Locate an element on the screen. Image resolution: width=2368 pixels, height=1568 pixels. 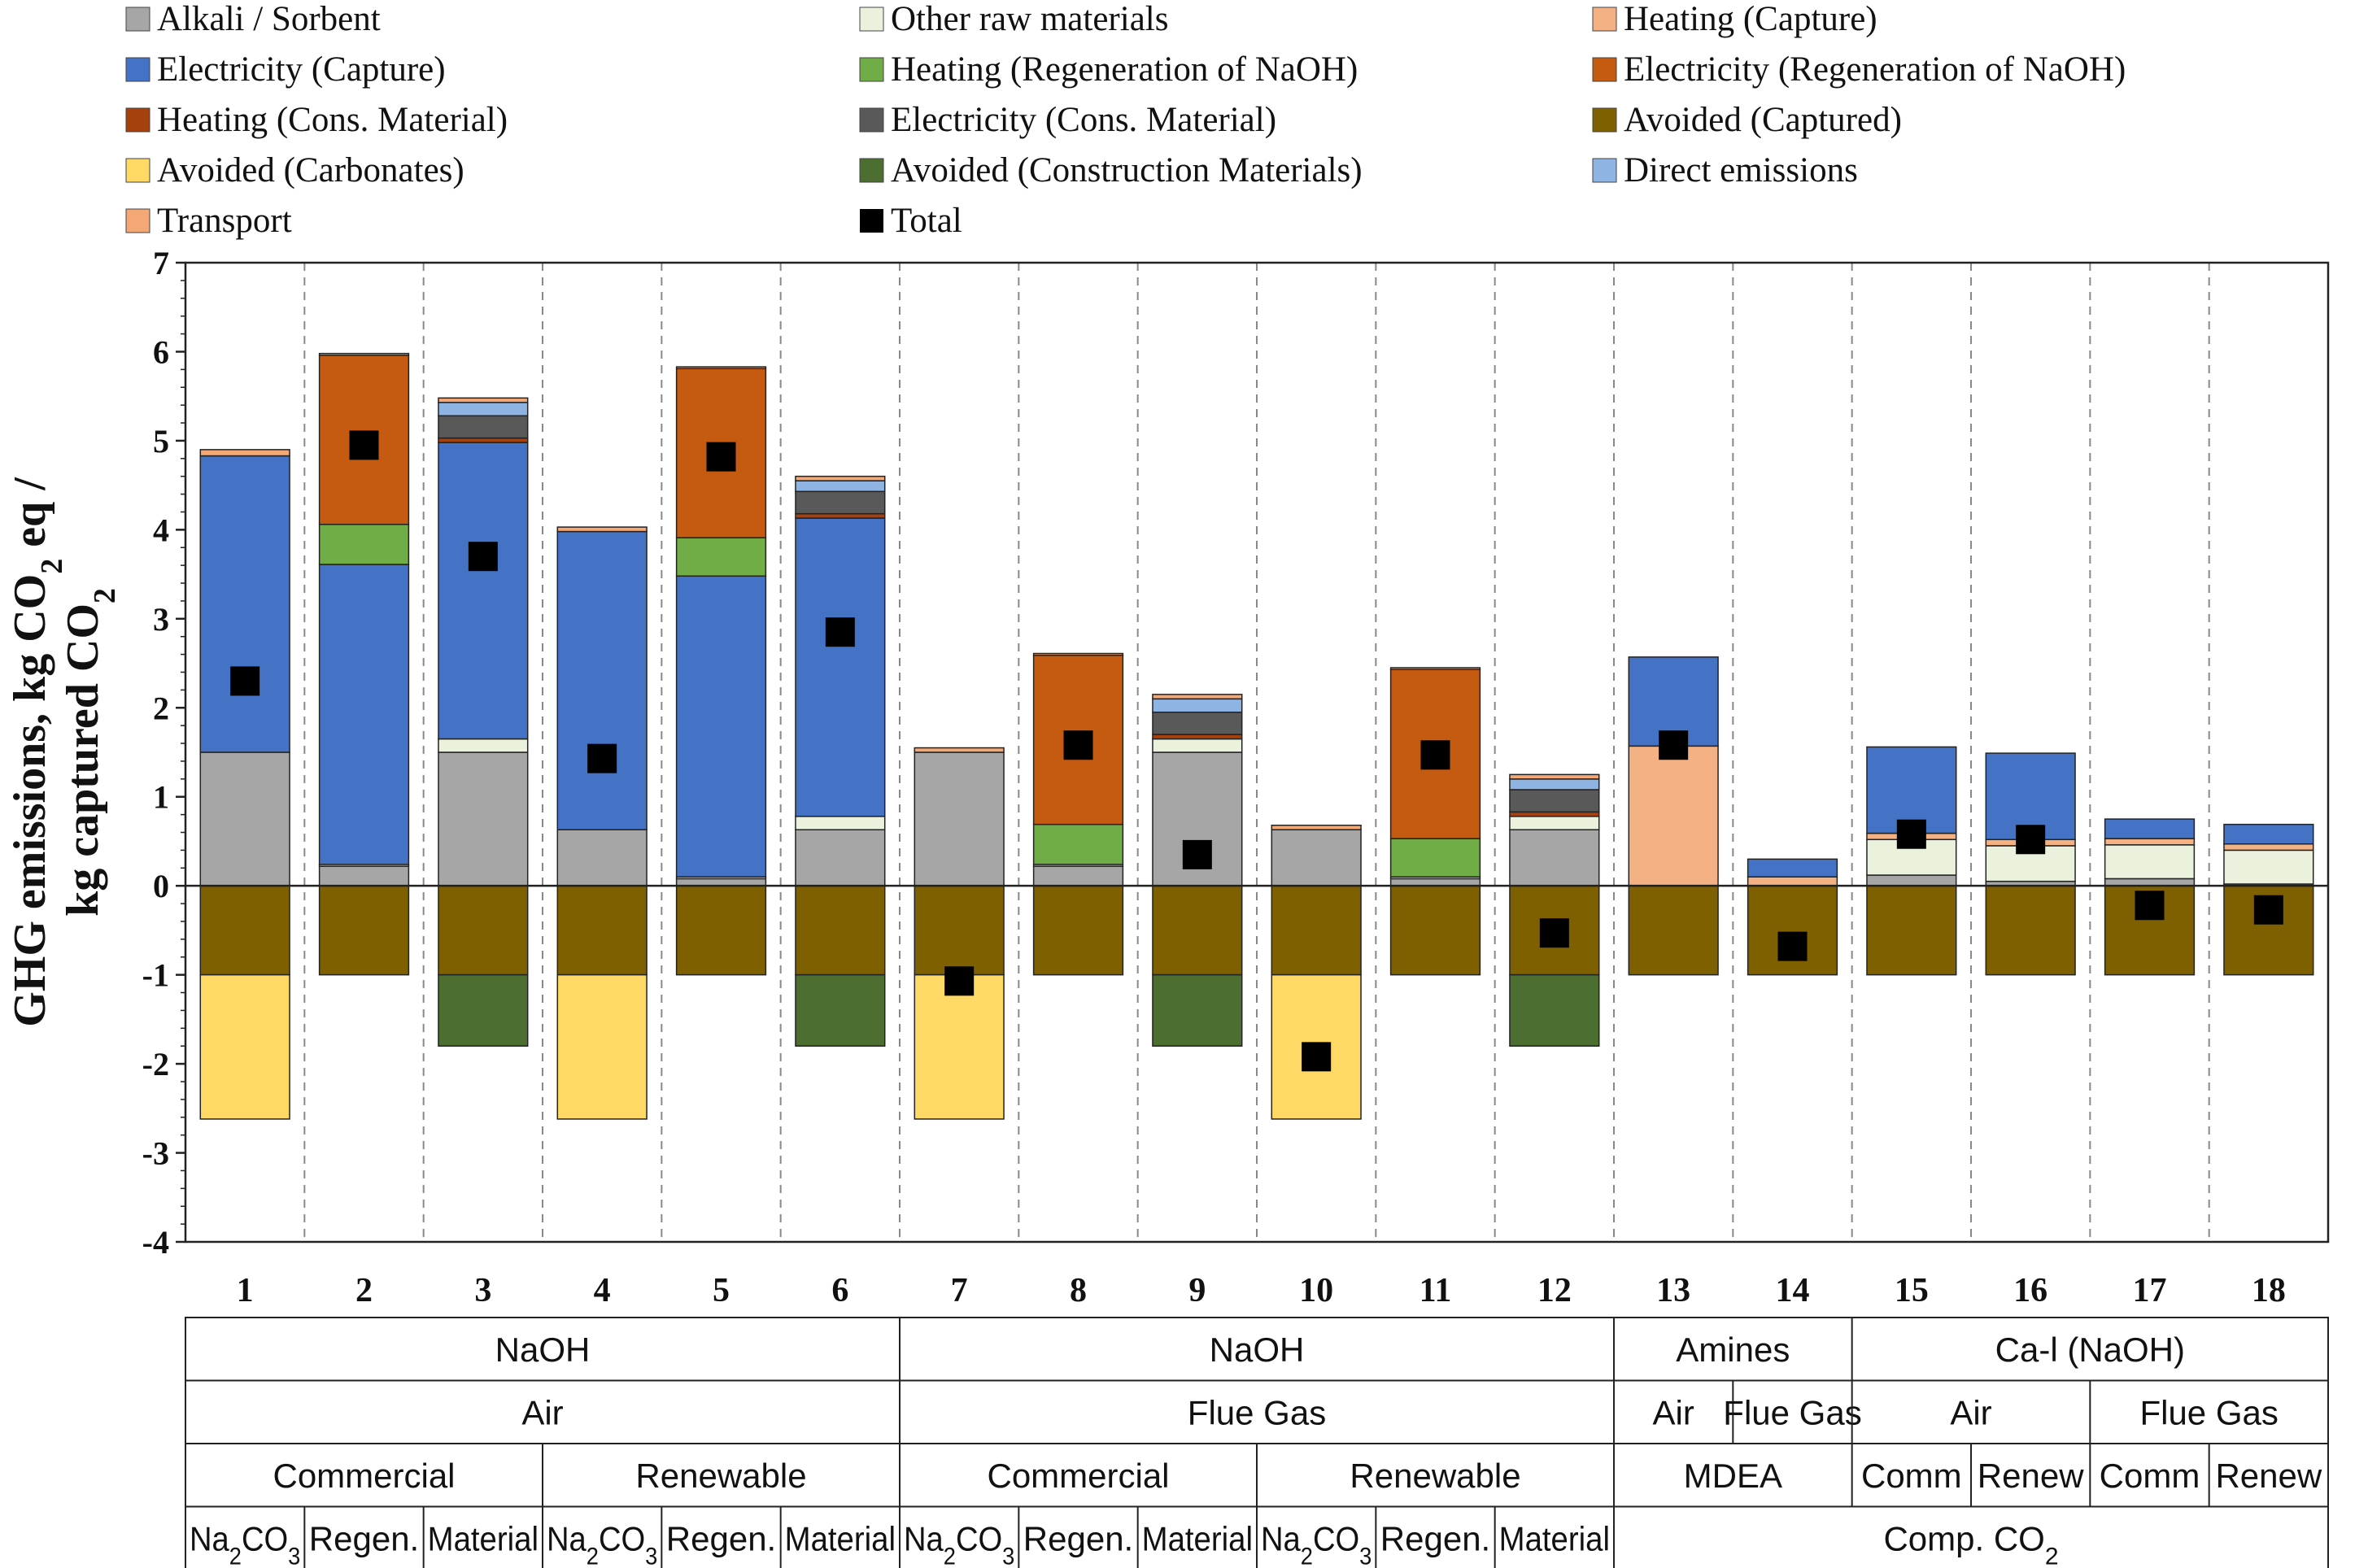
table-cell-label: MDEA is located at coordinates (1733, 1476).